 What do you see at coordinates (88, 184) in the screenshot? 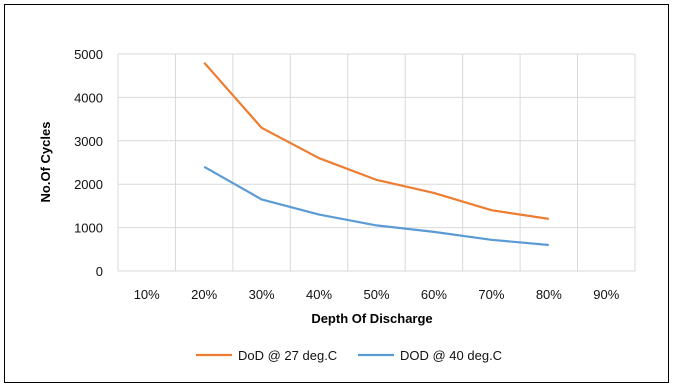
I see `y-tick-label: 2000` at bounding box center [88, 184].